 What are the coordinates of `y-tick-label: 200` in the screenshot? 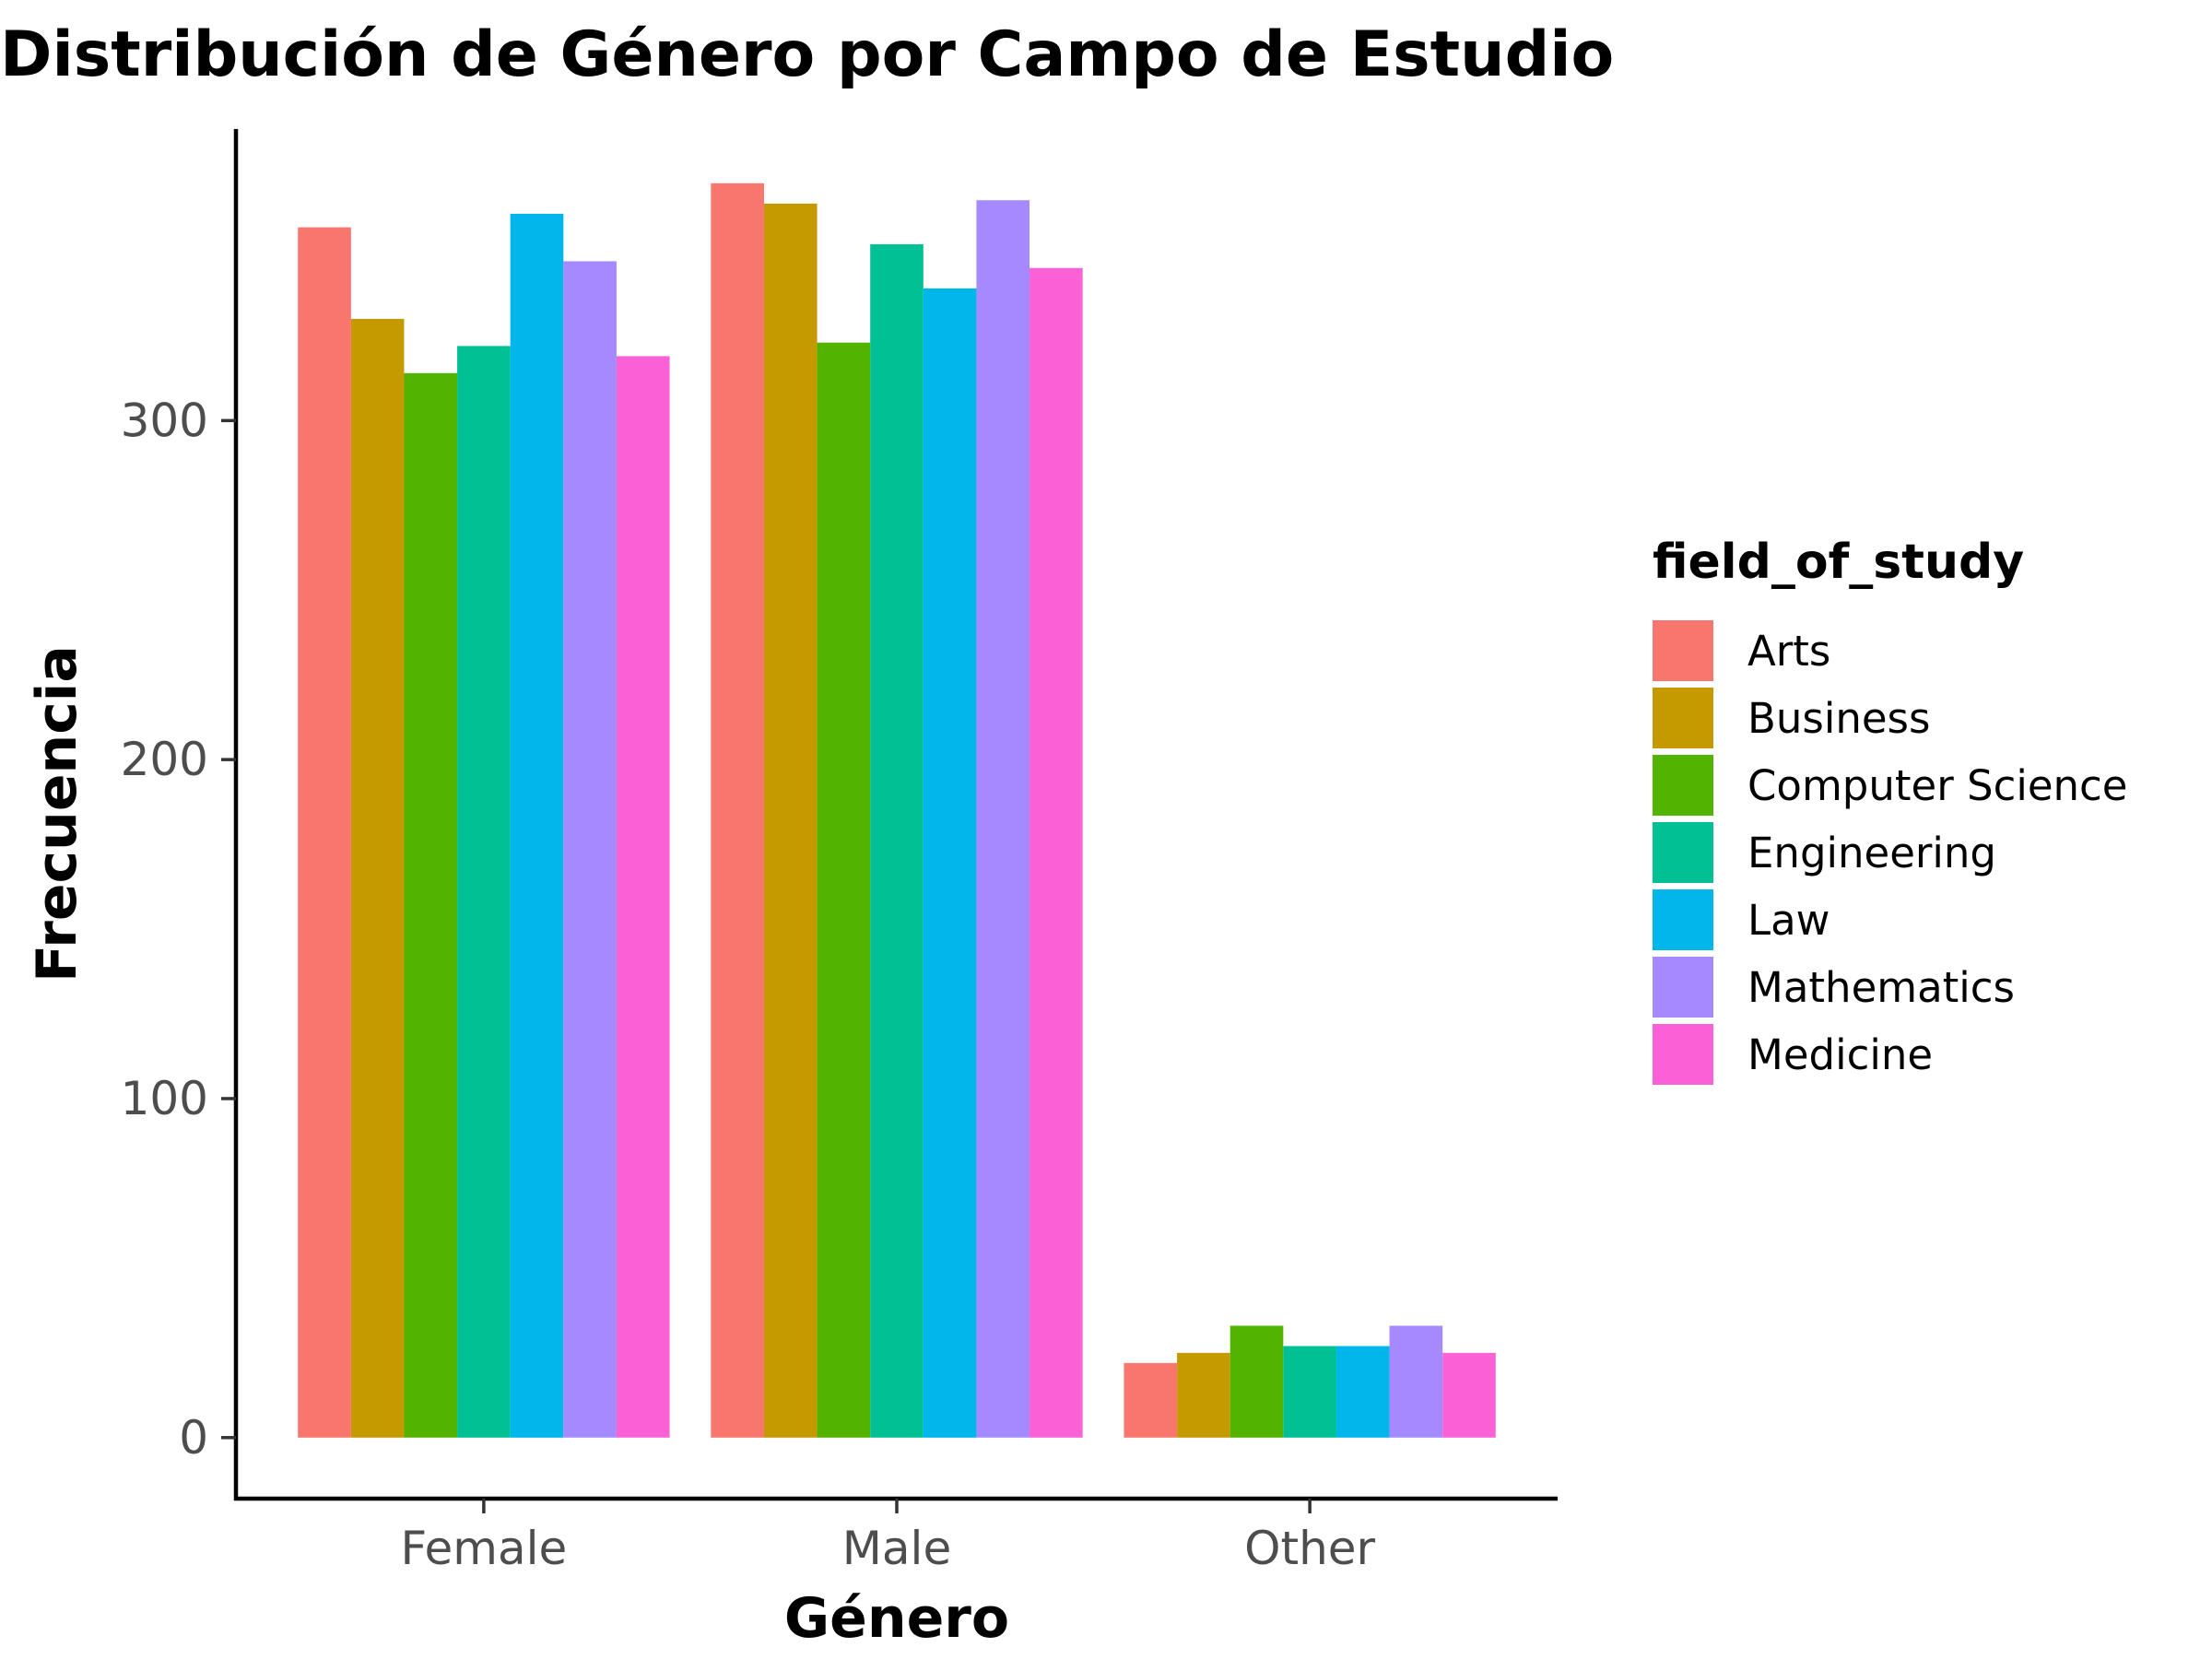 It's located at (164, 759).